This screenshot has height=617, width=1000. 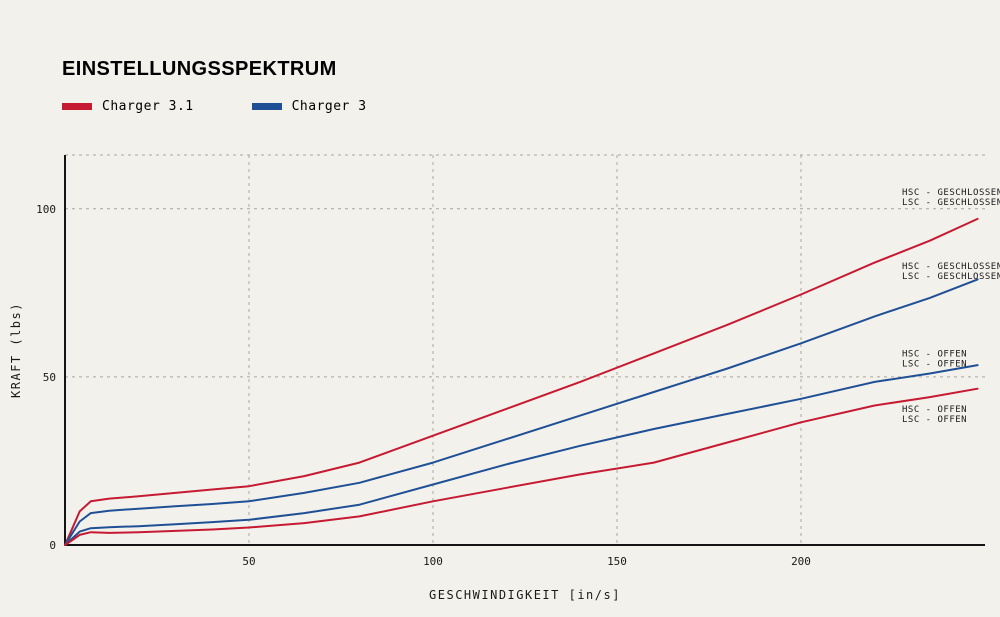 What do you see at coordinates (801, 561) in the screenshot?
I see `x-tick-label-200: 200` at bounding box center [801, 561].